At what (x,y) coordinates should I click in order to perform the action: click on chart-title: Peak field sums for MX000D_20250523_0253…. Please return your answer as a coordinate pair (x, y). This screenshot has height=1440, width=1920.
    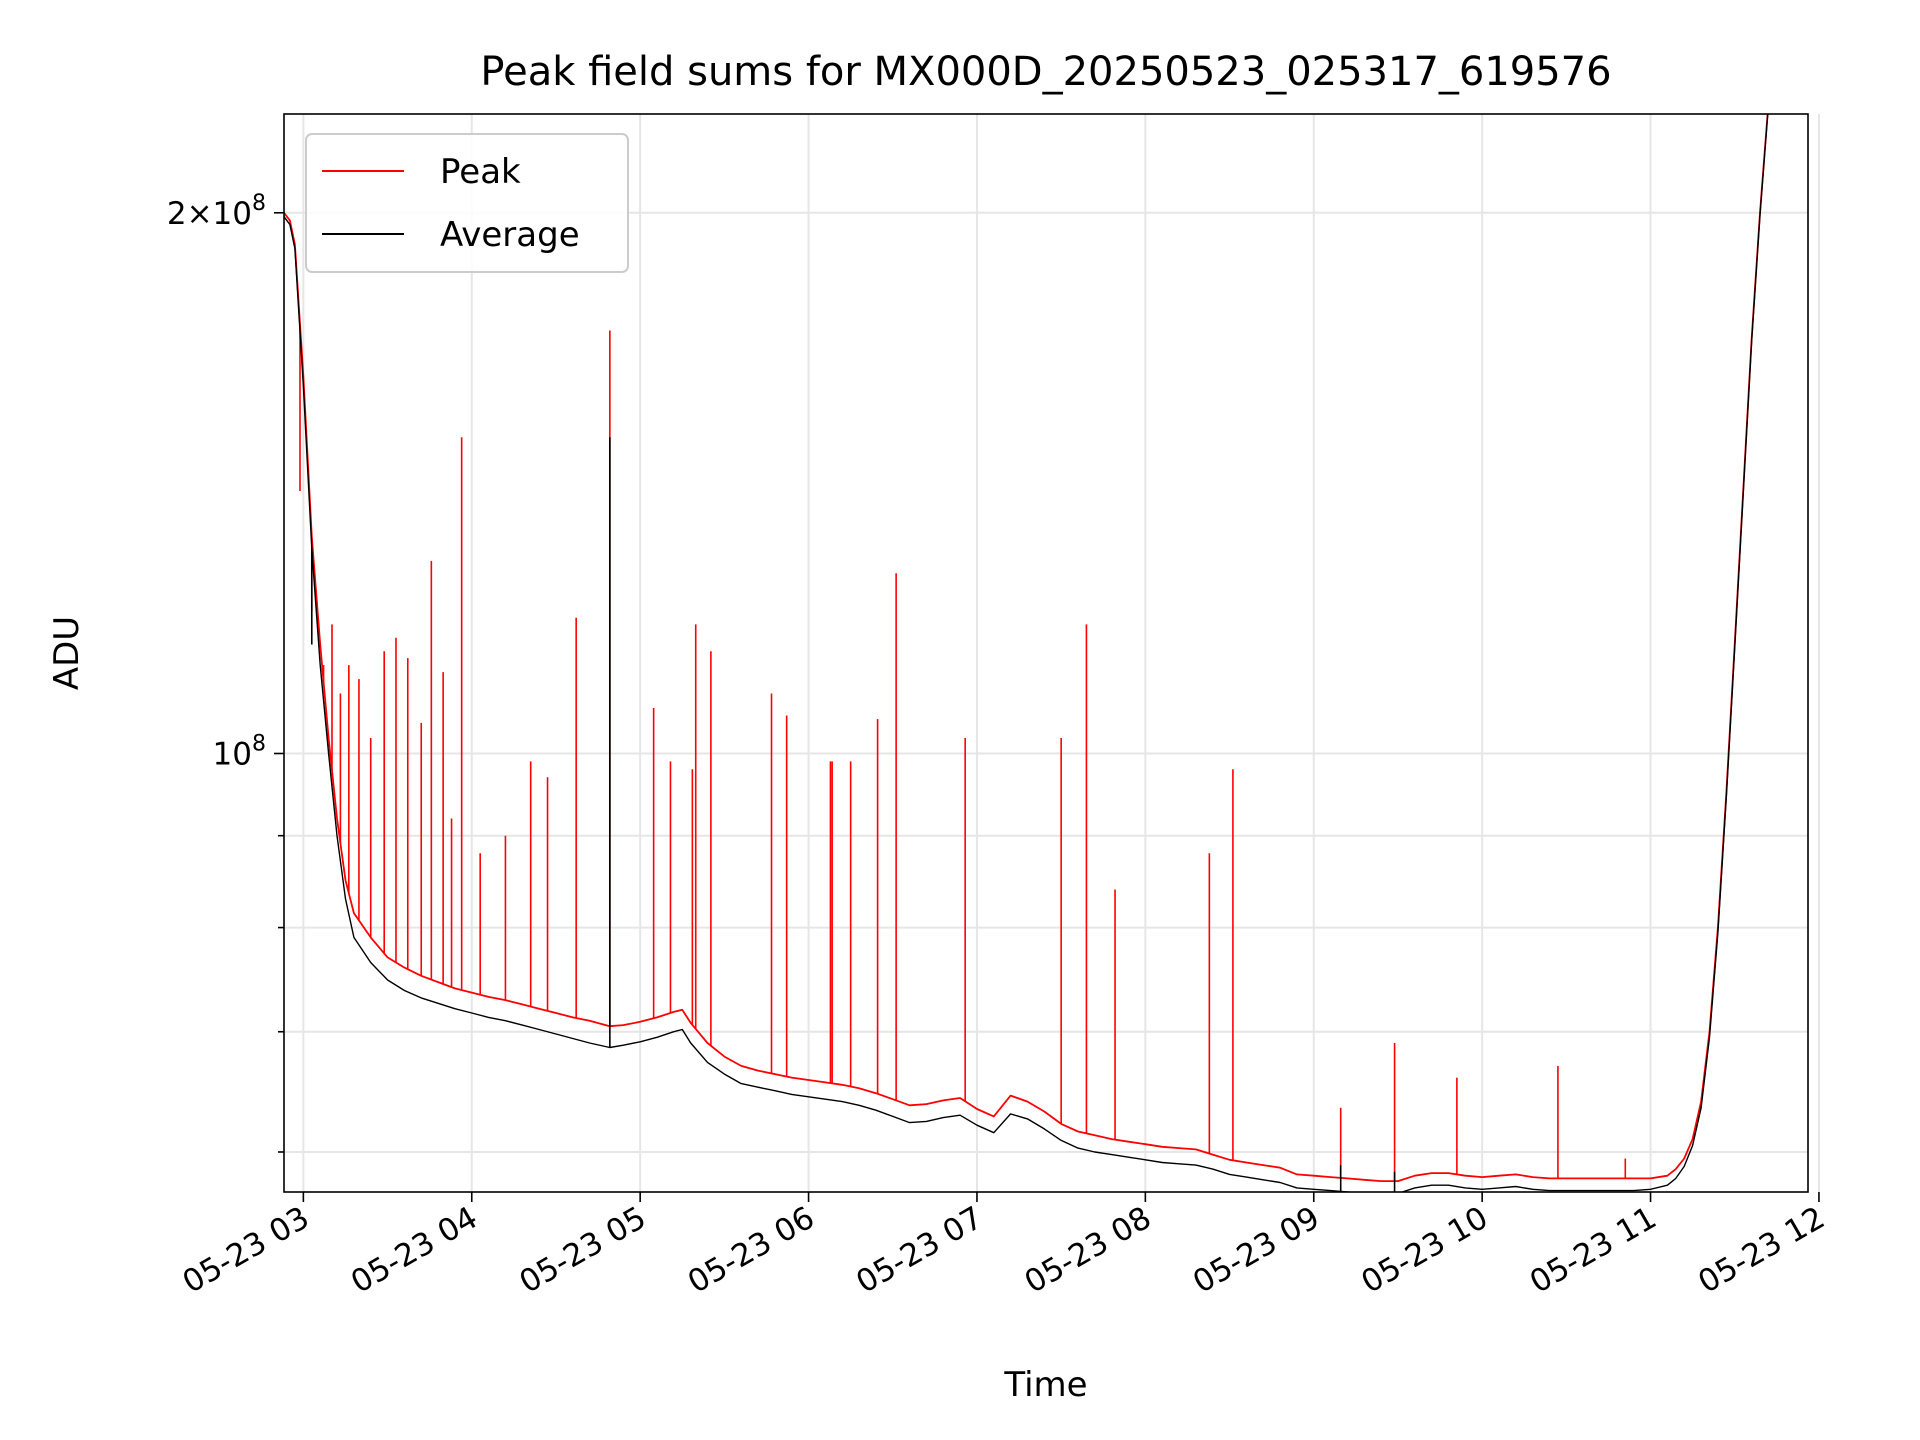
    Looking at the image, I should click on (1045, 72).